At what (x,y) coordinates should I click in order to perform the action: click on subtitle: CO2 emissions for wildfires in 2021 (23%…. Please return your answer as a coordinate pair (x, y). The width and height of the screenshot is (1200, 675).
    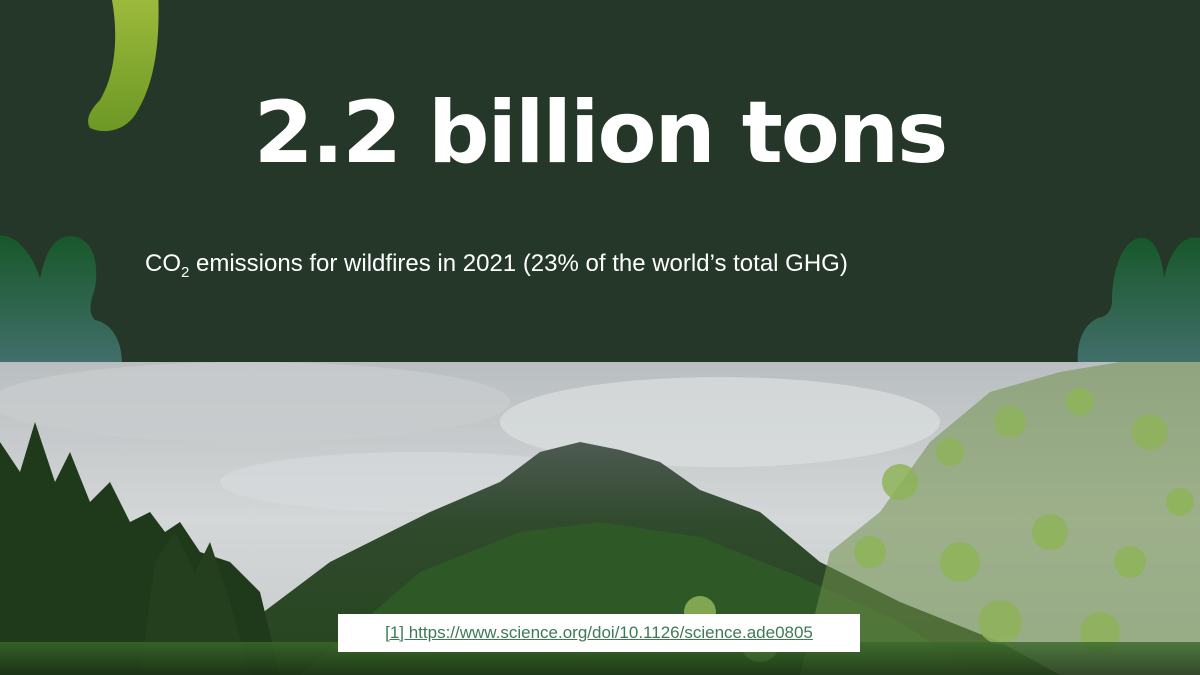
    Looking at the image, I should click on (595, 266).